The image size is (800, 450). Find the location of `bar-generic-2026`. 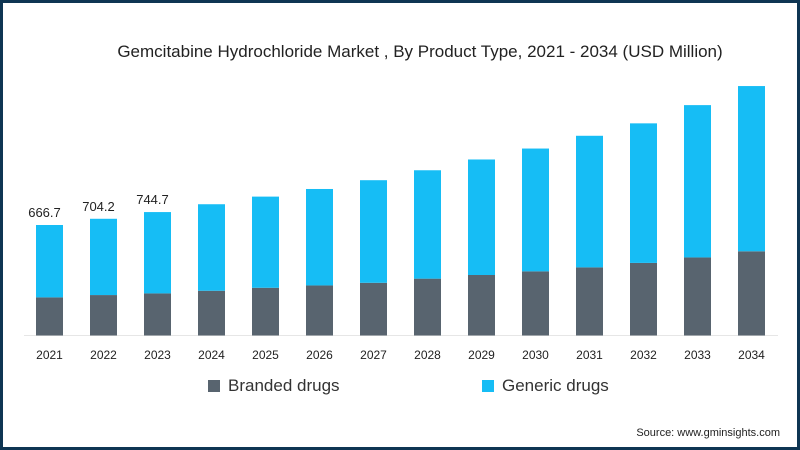

bar-generic-2026 is located at coordinates (319, 237).